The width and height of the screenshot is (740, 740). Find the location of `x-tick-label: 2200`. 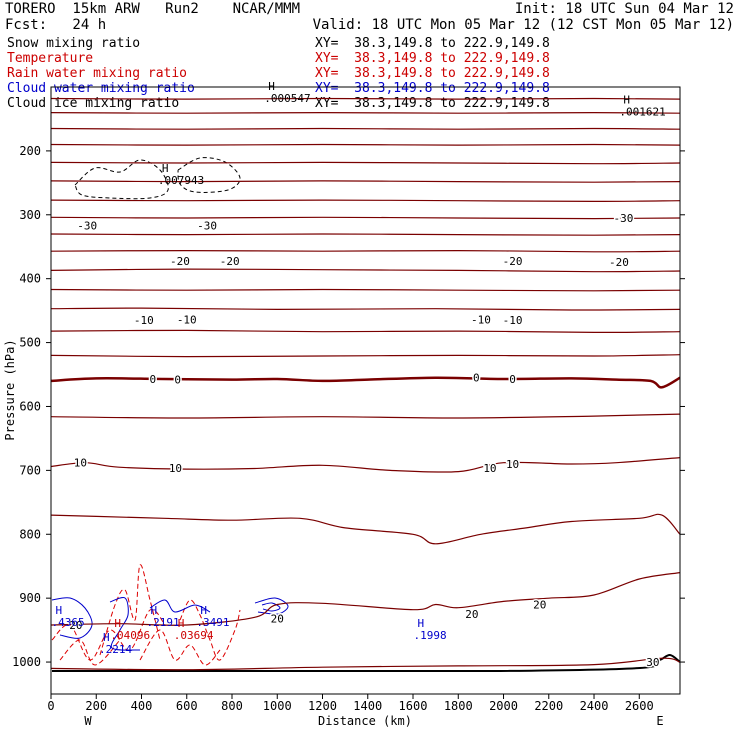

x-tick-label: 2200 is located at coordinates (548, 706).